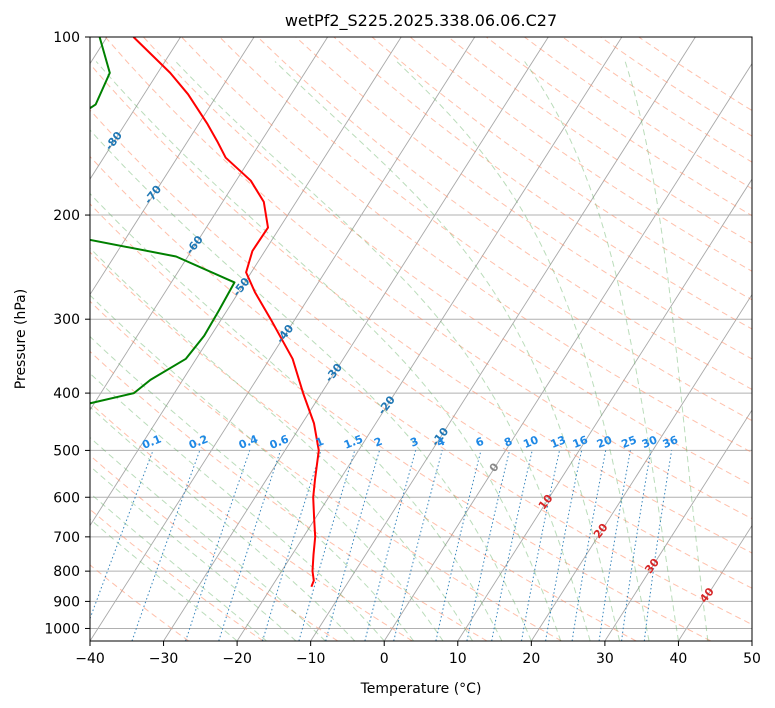 The height and width of the screenshot is (708, 775). I want to click on y-axis-title: Pressure (hPa), so click(21, 339).